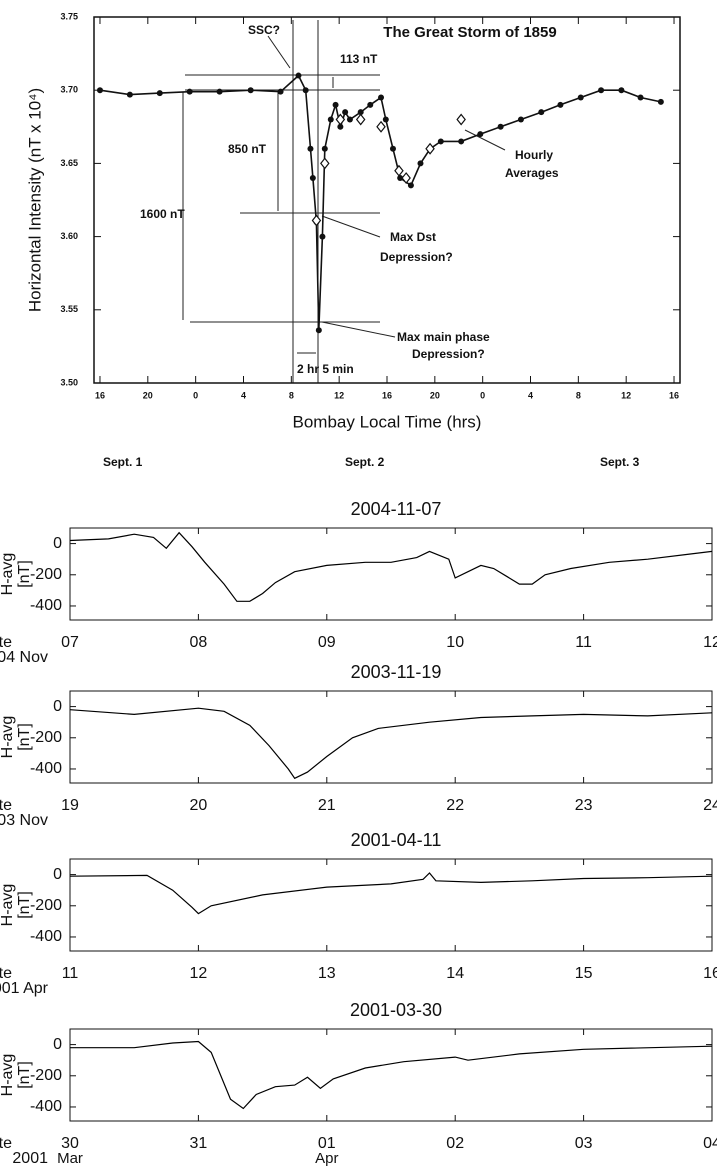  What do you see at coordinates (365, 462) in the screenshot?
I see `day-label: Sept. 2` at bounding box center [365, 462].